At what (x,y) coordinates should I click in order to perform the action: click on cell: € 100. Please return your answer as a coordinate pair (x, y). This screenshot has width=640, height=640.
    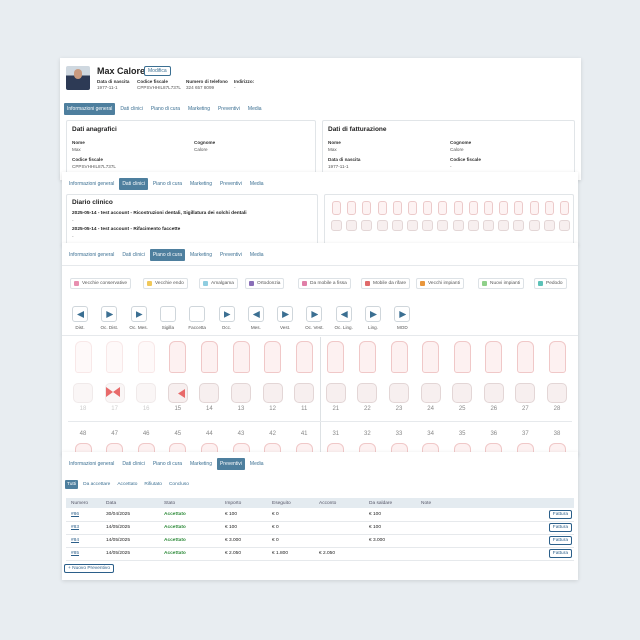
    Looking at the image, I should click on (243, 515).